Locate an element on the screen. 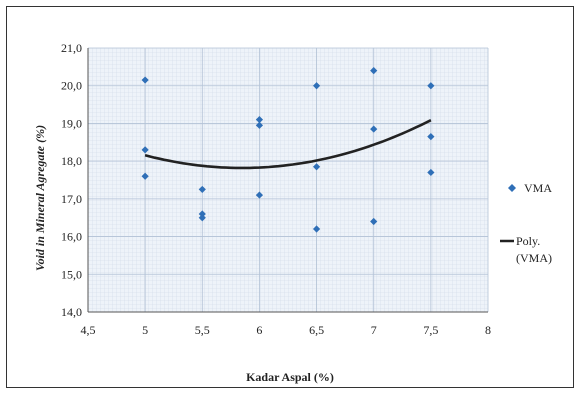 The width and height of the screenshot is (582, 395). x-tick-label: 4,5 is located at coordinates (88, 330).